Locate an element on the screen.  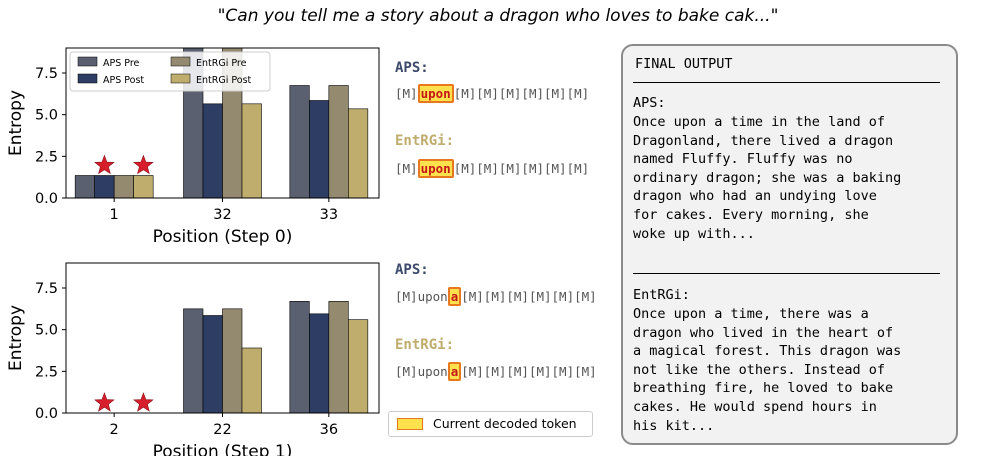
token-legend-swatch is located at coordinates (410, 424).